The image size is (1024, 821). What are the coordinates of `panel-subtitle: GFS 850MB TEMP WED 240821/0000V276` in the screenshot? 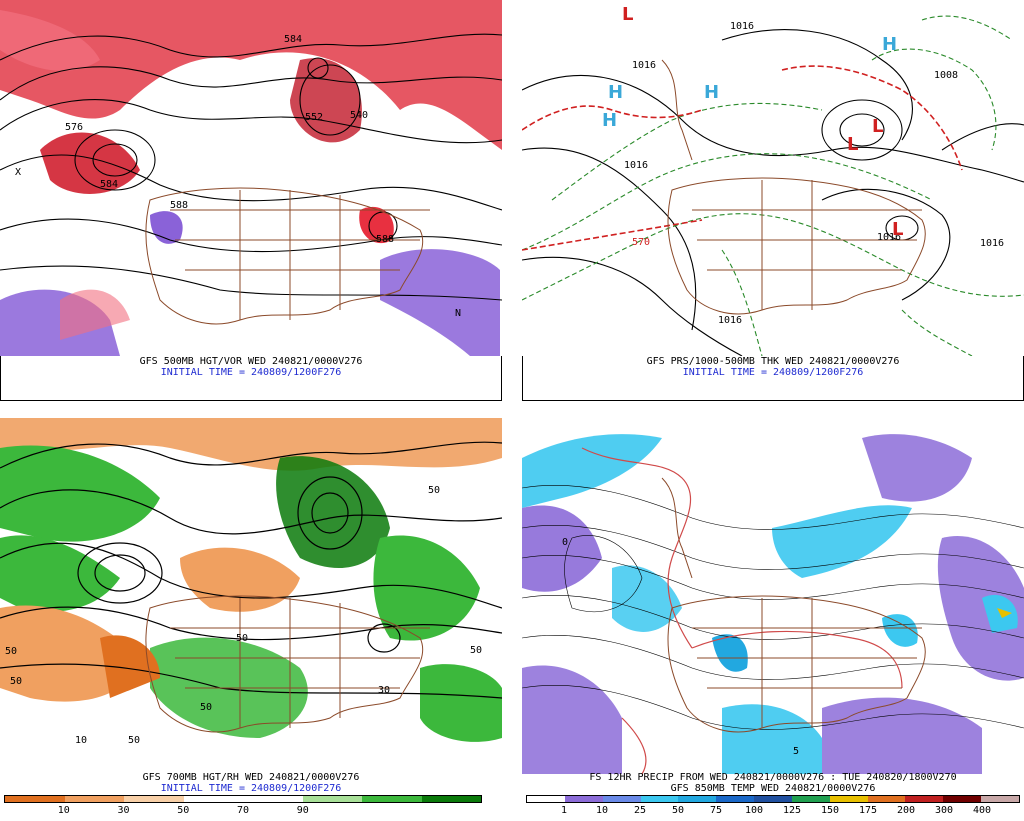 It's located at (773, 788).